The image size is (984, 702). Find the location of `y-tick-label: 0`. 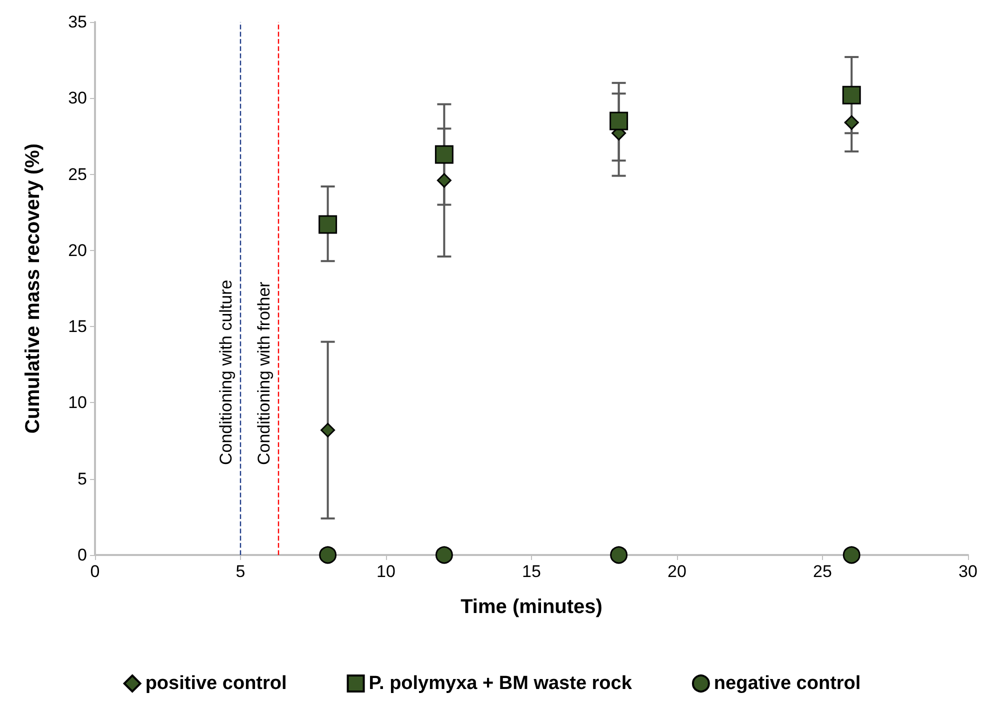

y-tick-label: 0 is located at coordinates (82, 555).